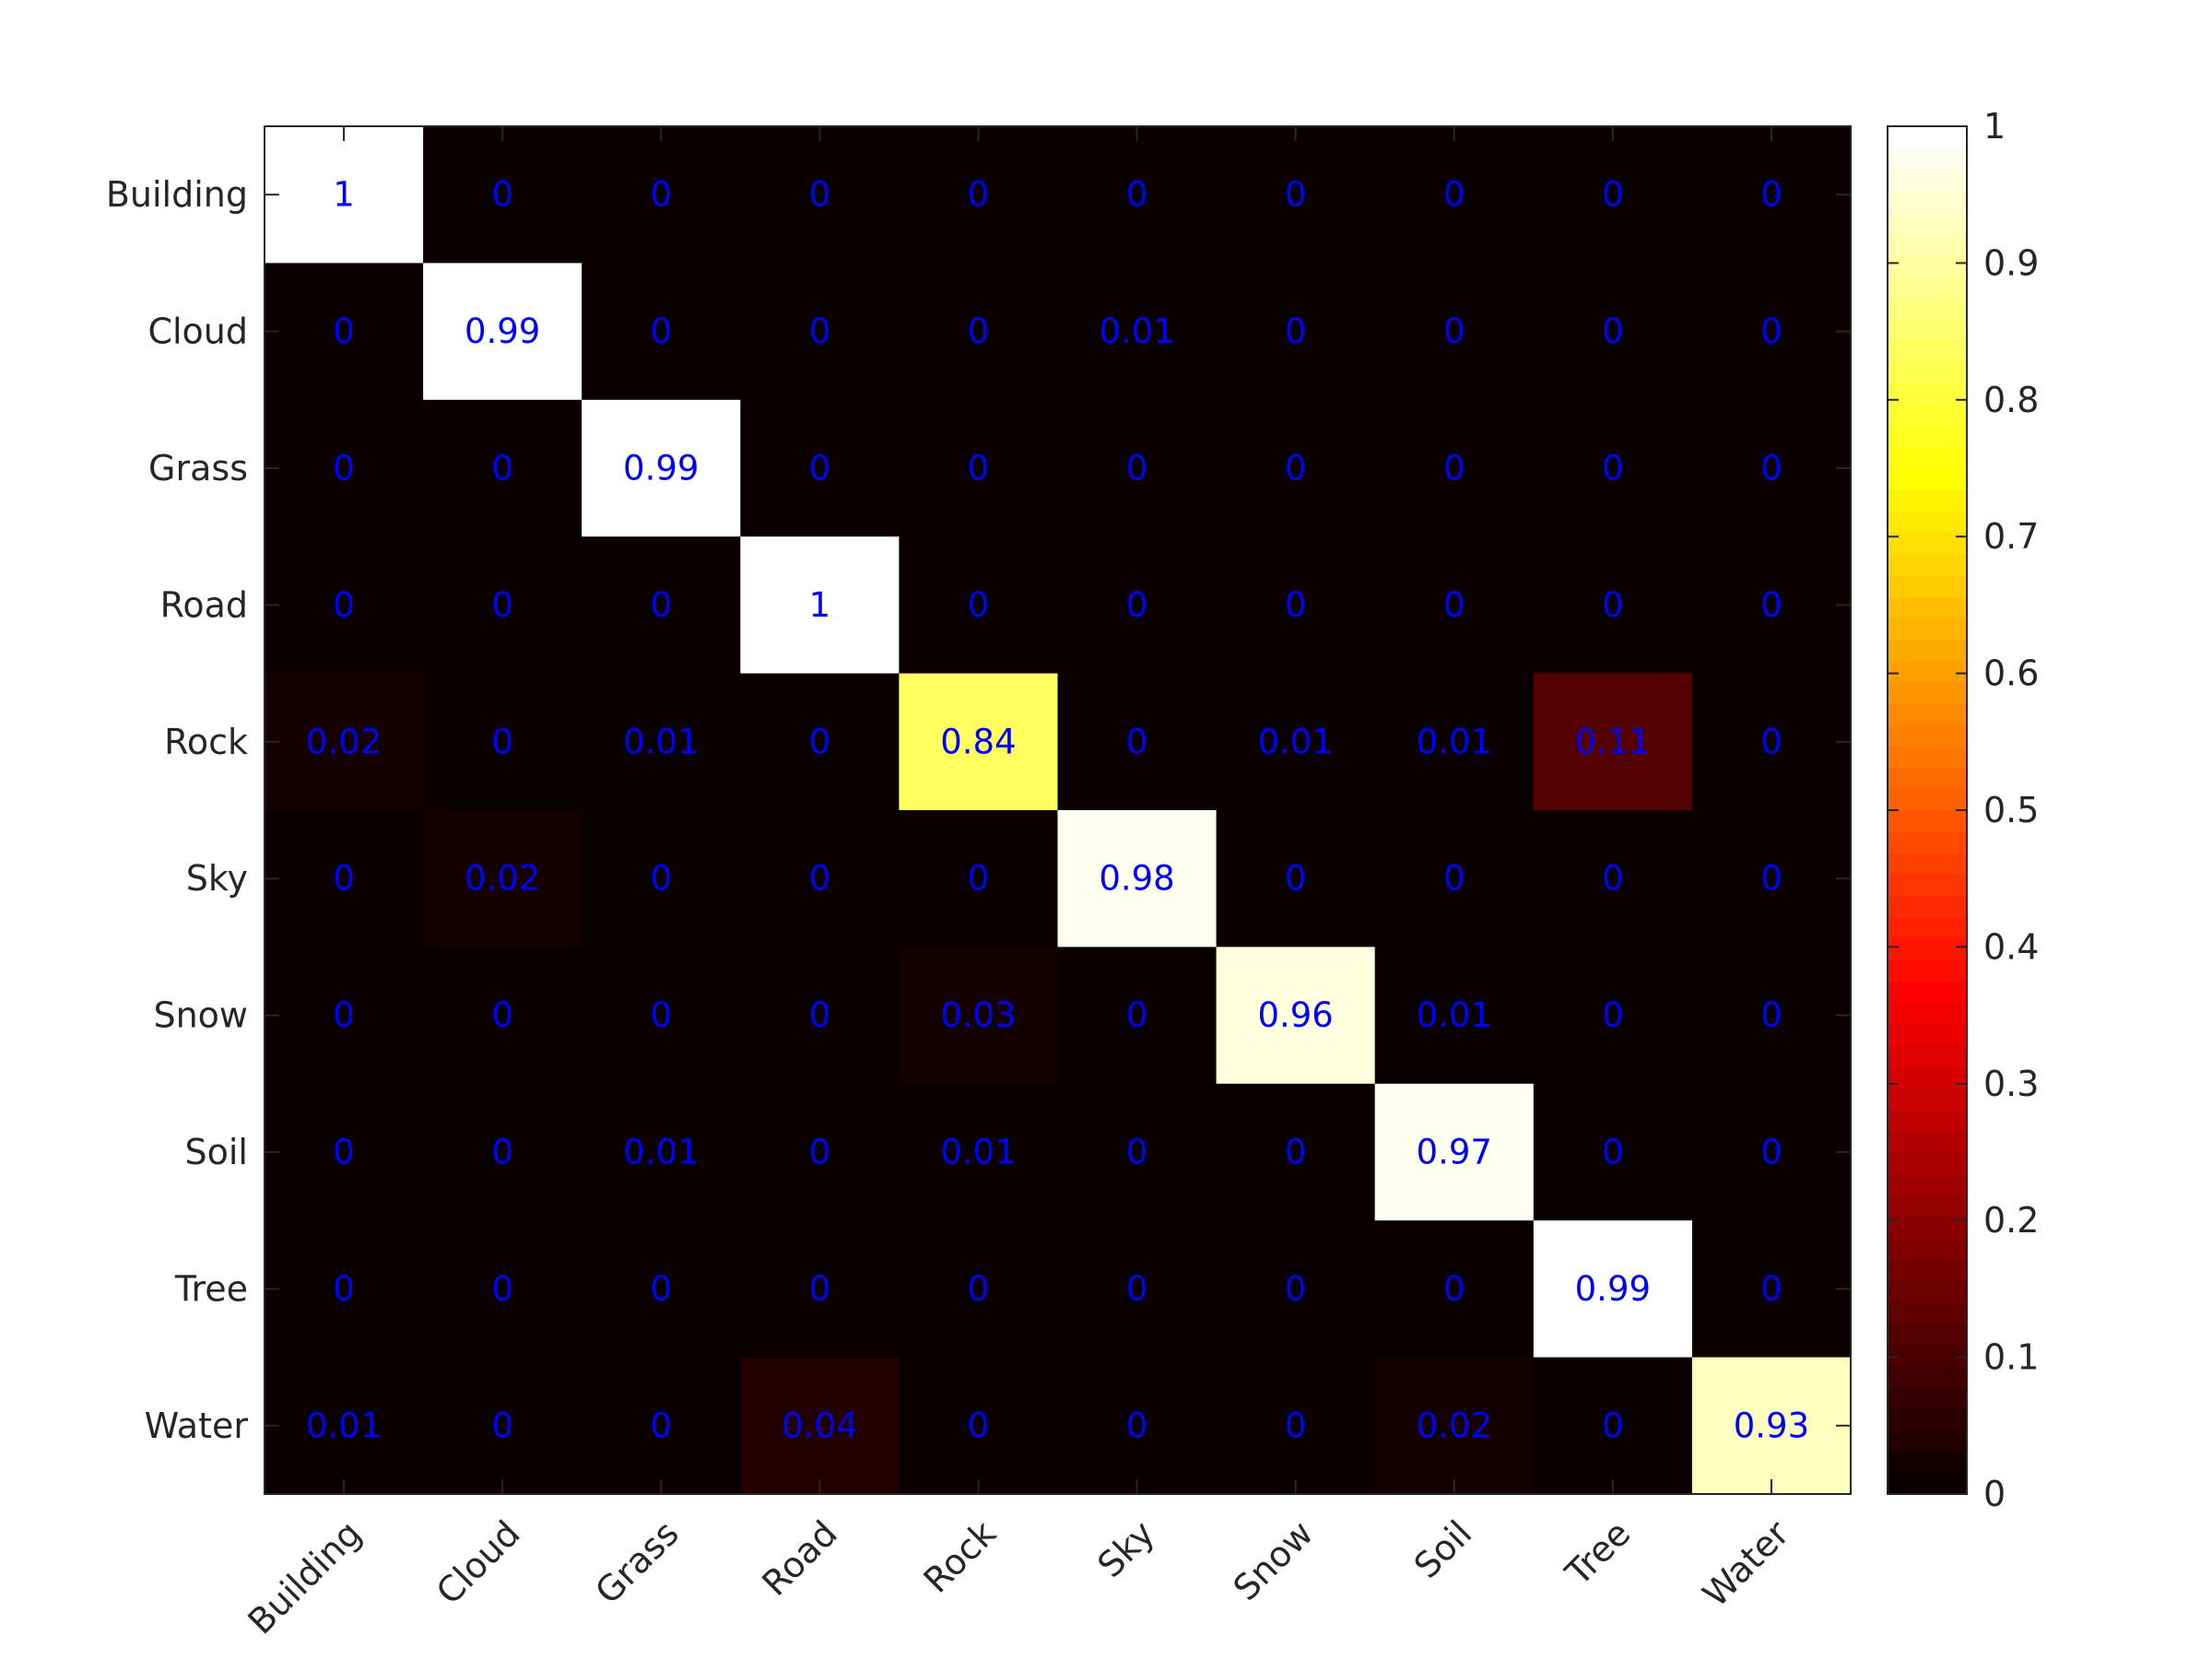 The width and height of the screenshot is (2212, 1659). I want to click on cell-value-label-7-1: 0, so click(502, 1152).